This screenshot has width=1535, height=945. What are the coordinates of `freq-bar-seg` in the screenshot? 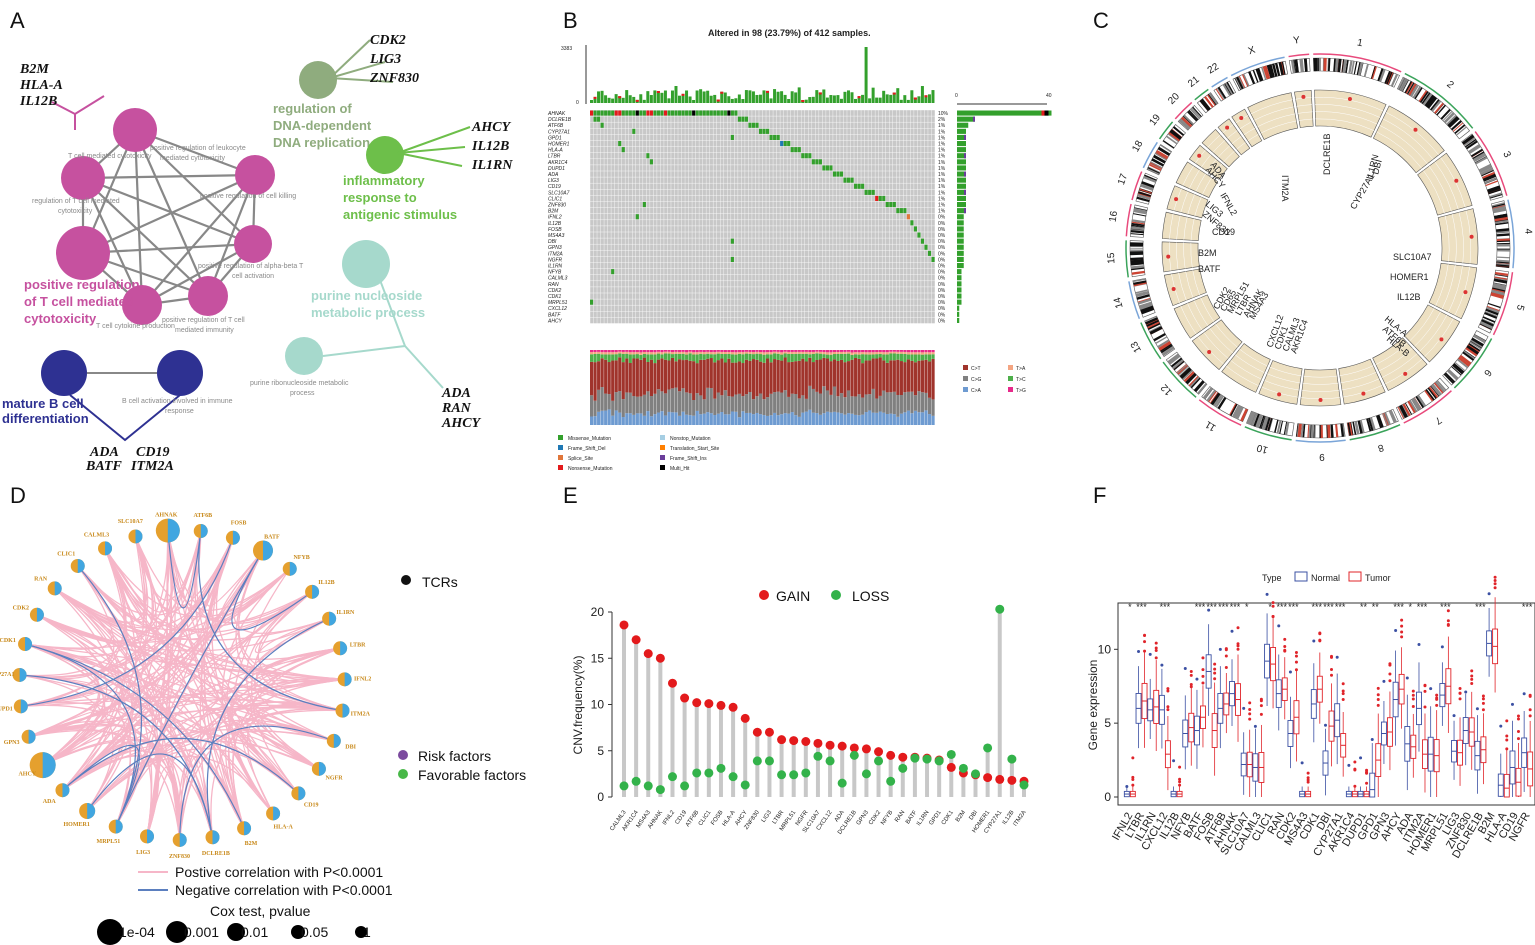 It's located at (974, 119).